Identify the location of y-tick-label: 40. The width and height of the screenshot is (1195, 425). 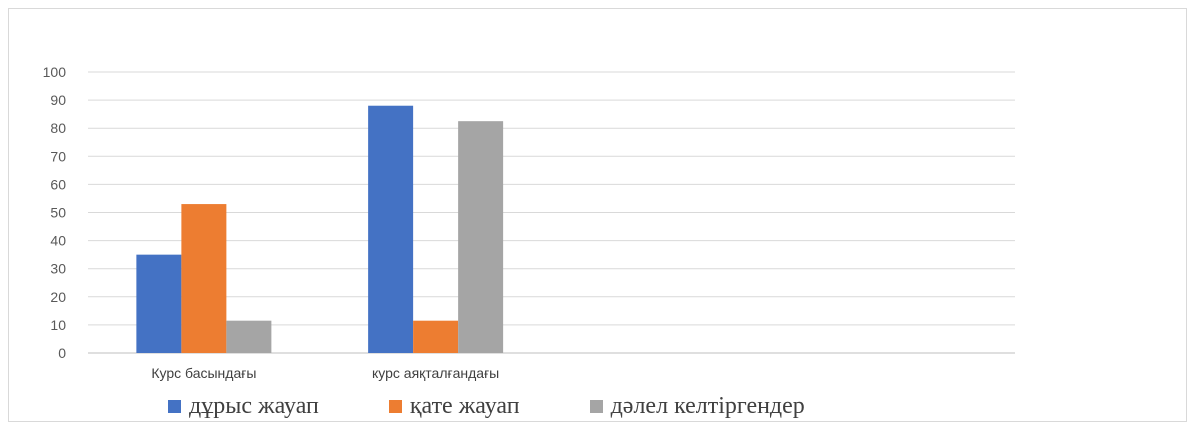
(58, 241).